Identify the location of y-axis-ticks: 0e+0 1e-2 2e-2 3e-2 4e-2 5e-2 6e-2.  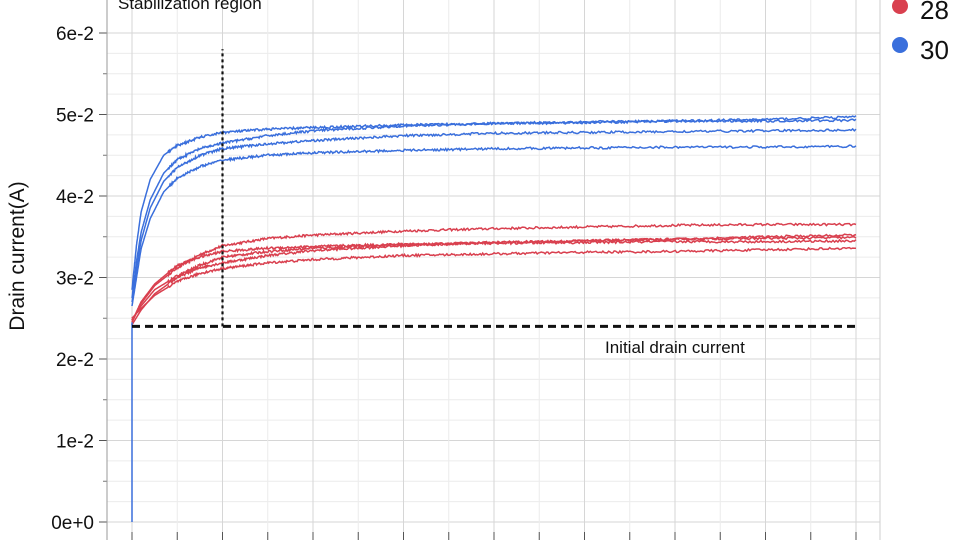
(79, 279).